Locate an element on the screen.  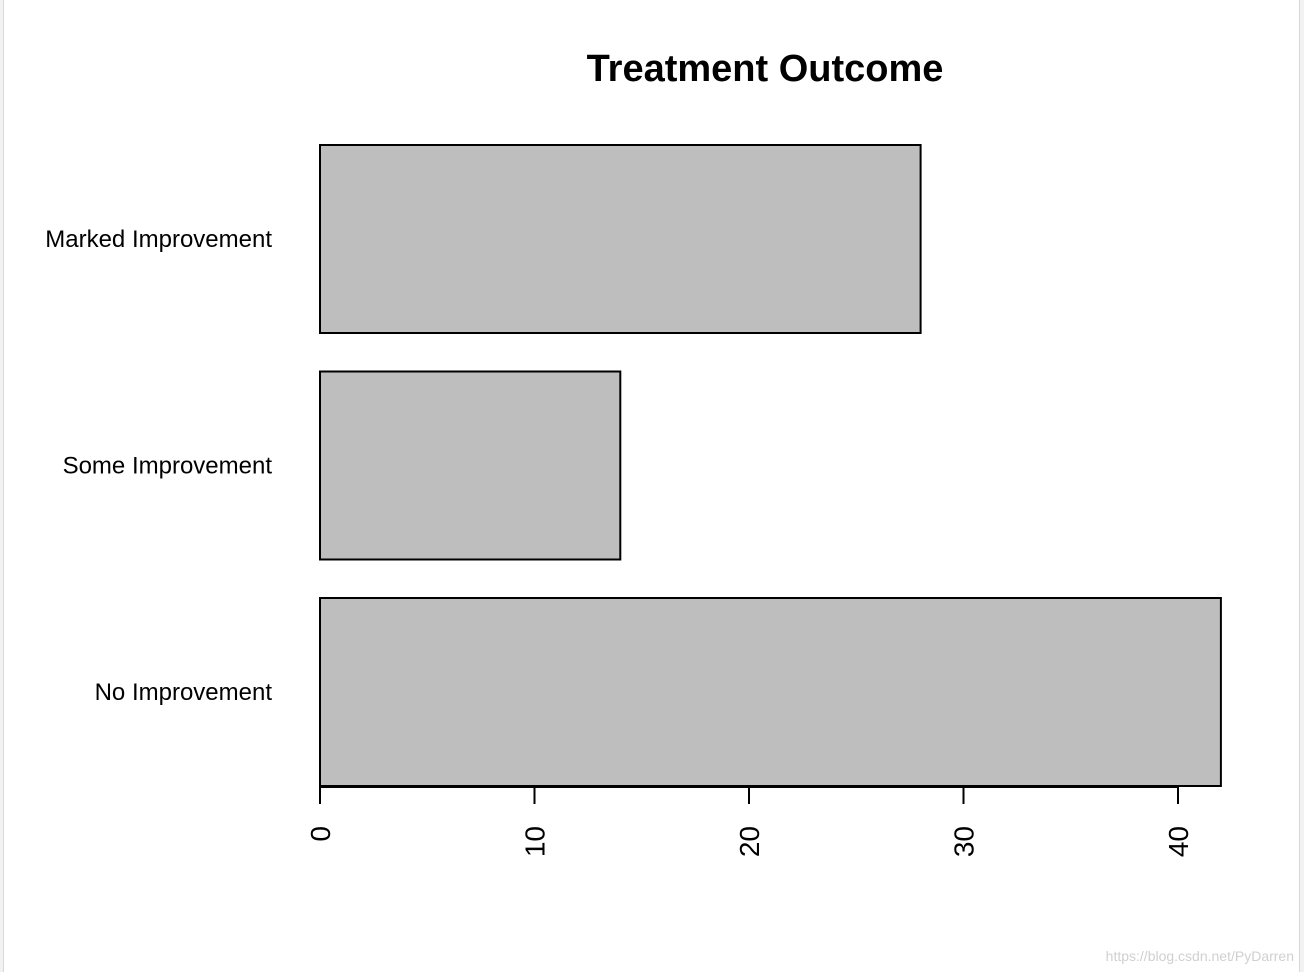
bar-no-improvement is located at coordinates (770, 692).